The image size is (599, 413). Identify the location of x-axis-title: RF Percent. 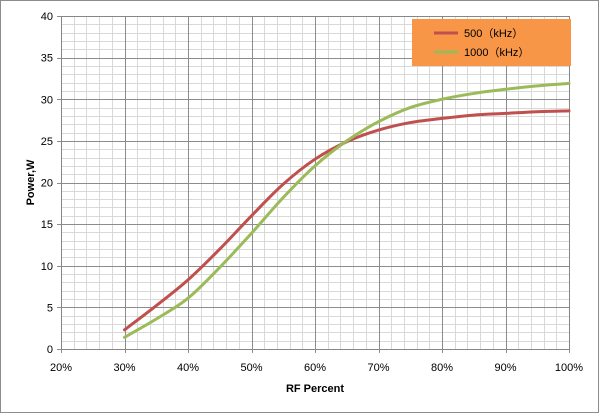
(315, 389).